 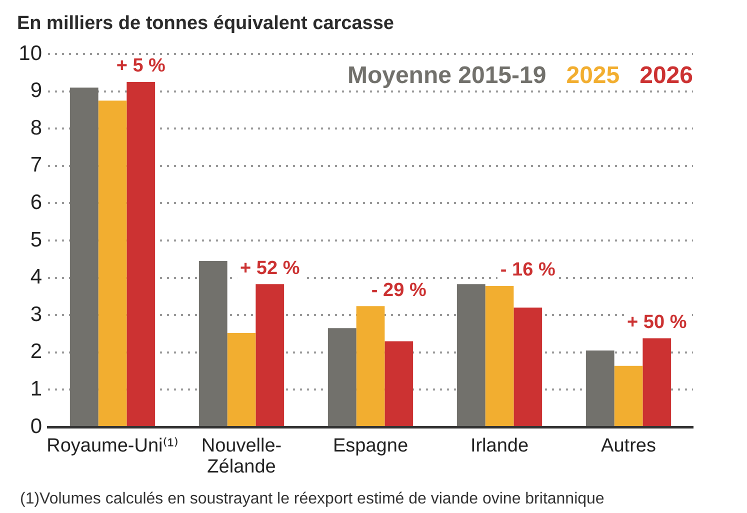 I want to click on y-tick-label: 10, so click(x=30, y=53).